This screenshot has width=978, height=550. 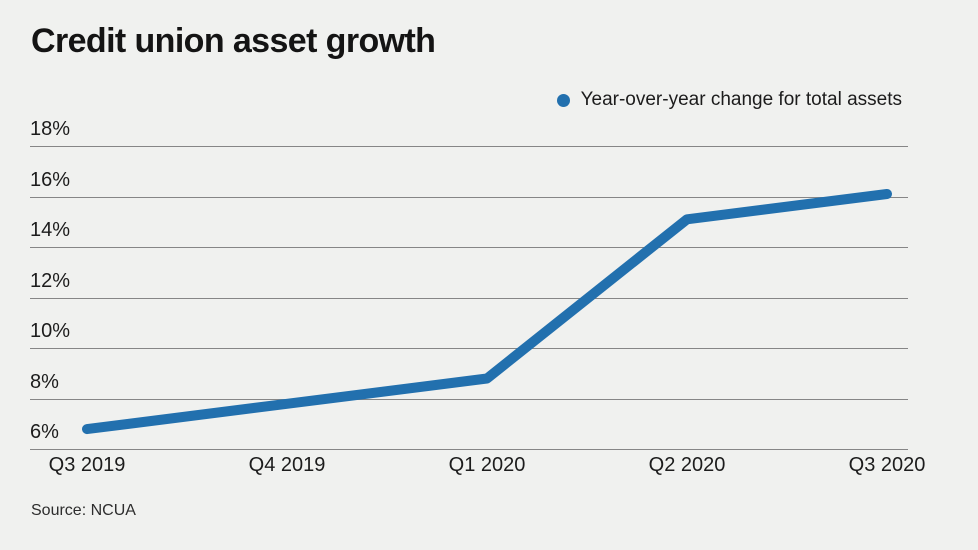 I want to click on legend-label: Year-over-year change for total assets, so click(x=741, y=99).